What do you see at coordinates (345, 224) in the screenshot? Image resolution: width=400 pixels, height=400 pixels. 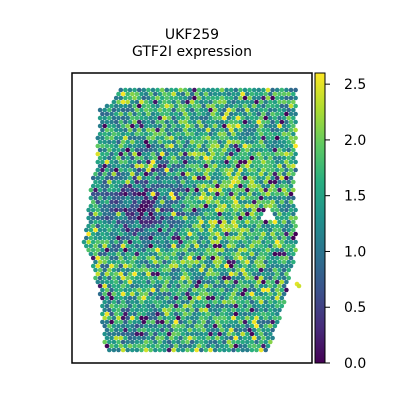 I see `colorbar-ticks: 0.00.51.01.52.02.5` at bounding box center [345, 224].